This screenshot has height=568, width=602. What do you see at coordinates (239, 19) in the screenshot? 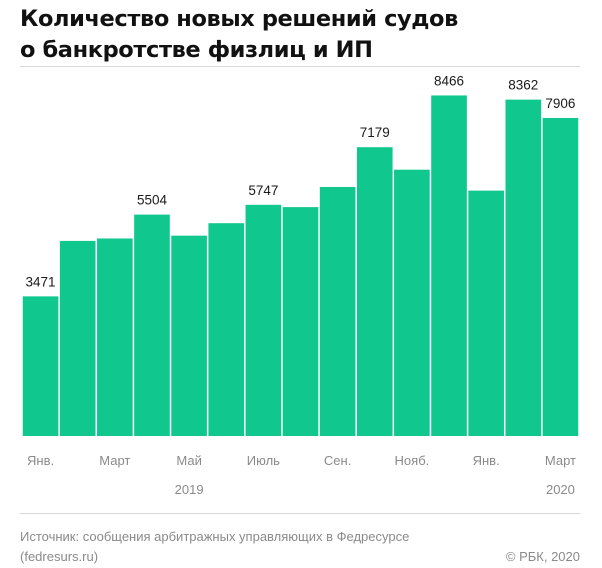
I see `chart-title-line-1: Количество новых решений судов` at bounding box center [239, 19].